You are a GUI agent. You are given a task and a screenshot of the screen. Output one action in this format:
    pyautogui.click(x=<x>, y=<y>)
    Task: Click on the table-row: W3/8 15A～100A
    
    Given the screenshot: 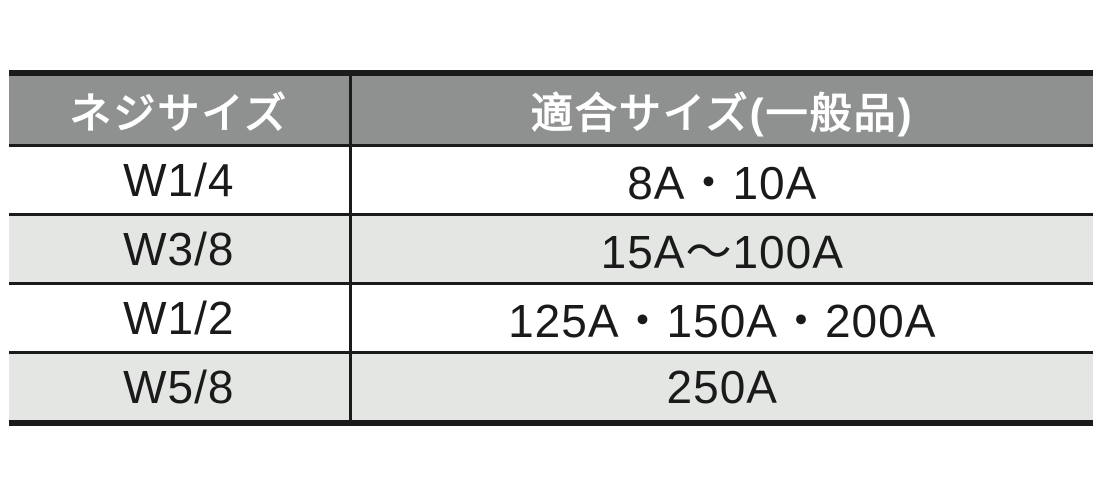 What is the action you would take?
    pyautogui.click(x=551, y=248)
    